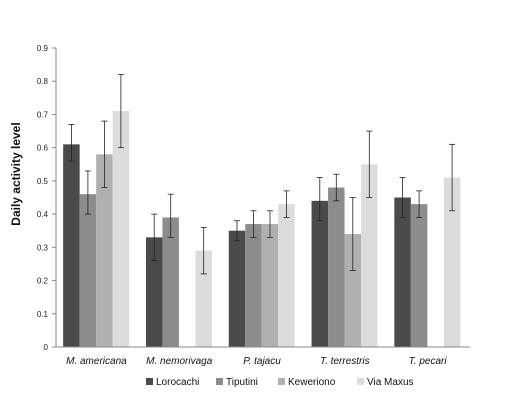 This screenshot has height=403, width=531. What do you see at coordinates (390, 382) in the screenshot?
I see `legend-label: Via Maxus` at bounding box center [390, 382].